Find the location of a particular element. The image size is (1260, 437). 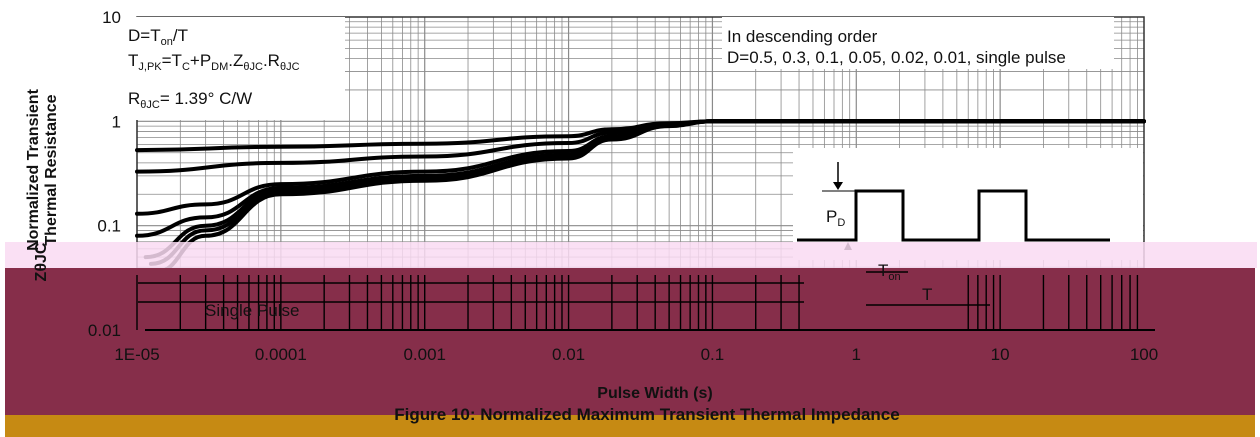

formula-junction-temp: TJ,PK=TC+PDM.ZθJC.RθJC is located at coordinates (214, 62).